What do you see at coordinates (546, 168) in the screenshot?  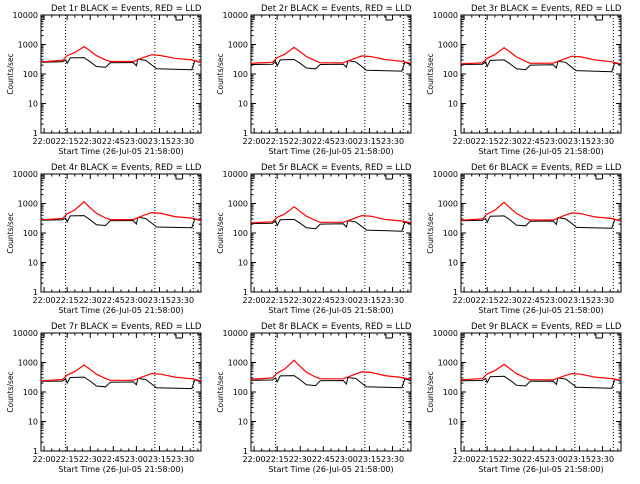 I see `plot-title: Det 6r BLACK = Events, RED = LLD` at bounding box center [546, 168].